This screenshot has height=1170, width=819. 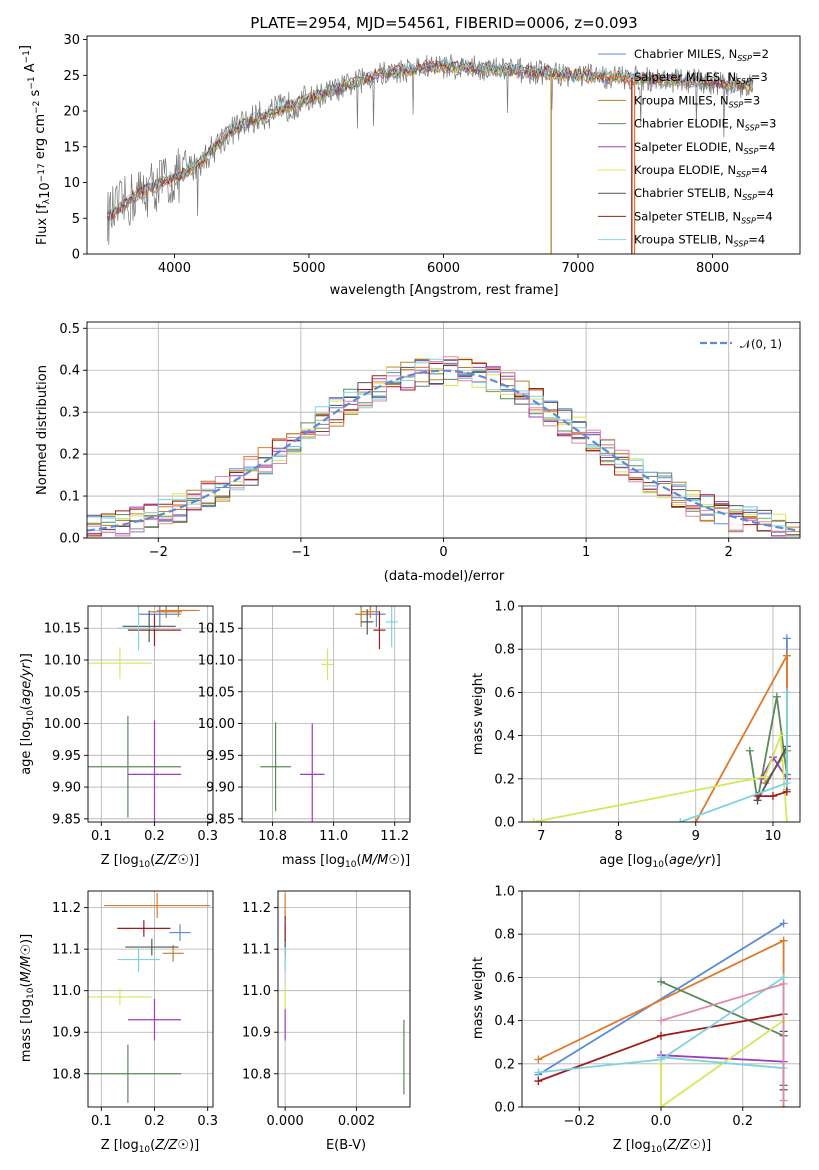 I want to click on plot-area-age-vs-mass, so click(x=329, y=714).